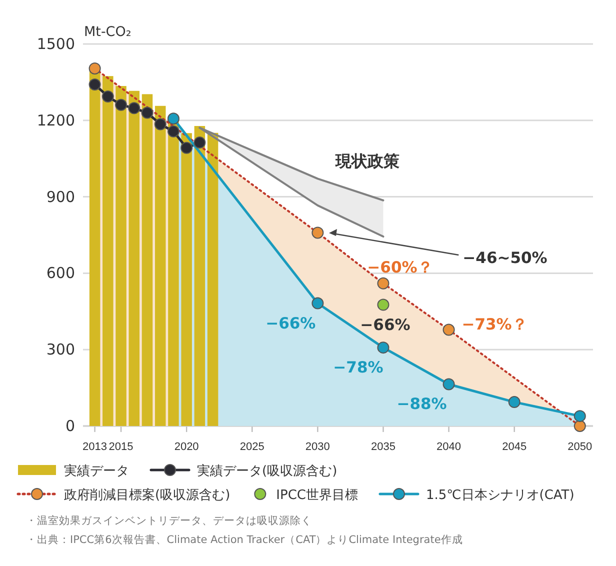 This screenshot has height=566, width=616. What do you see at coordinates (317, 495) in the screenshot?
I see `legend-label: IPCC世界目標` at bounding box center [317, 495].